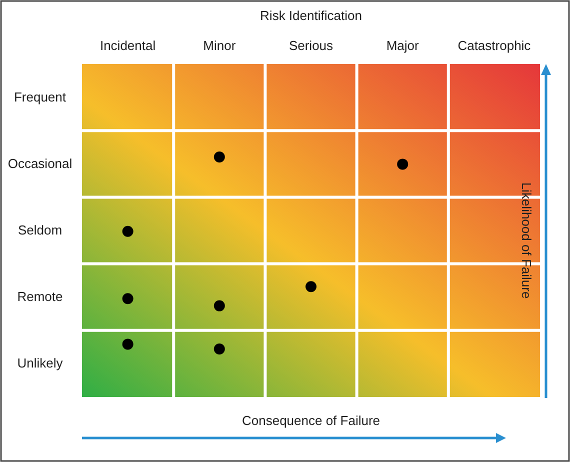 This screenshot has width=570, height=462. Describe the element at coordinates (40, 296) in the screenshot. I see `category-label: Remote` at that location.